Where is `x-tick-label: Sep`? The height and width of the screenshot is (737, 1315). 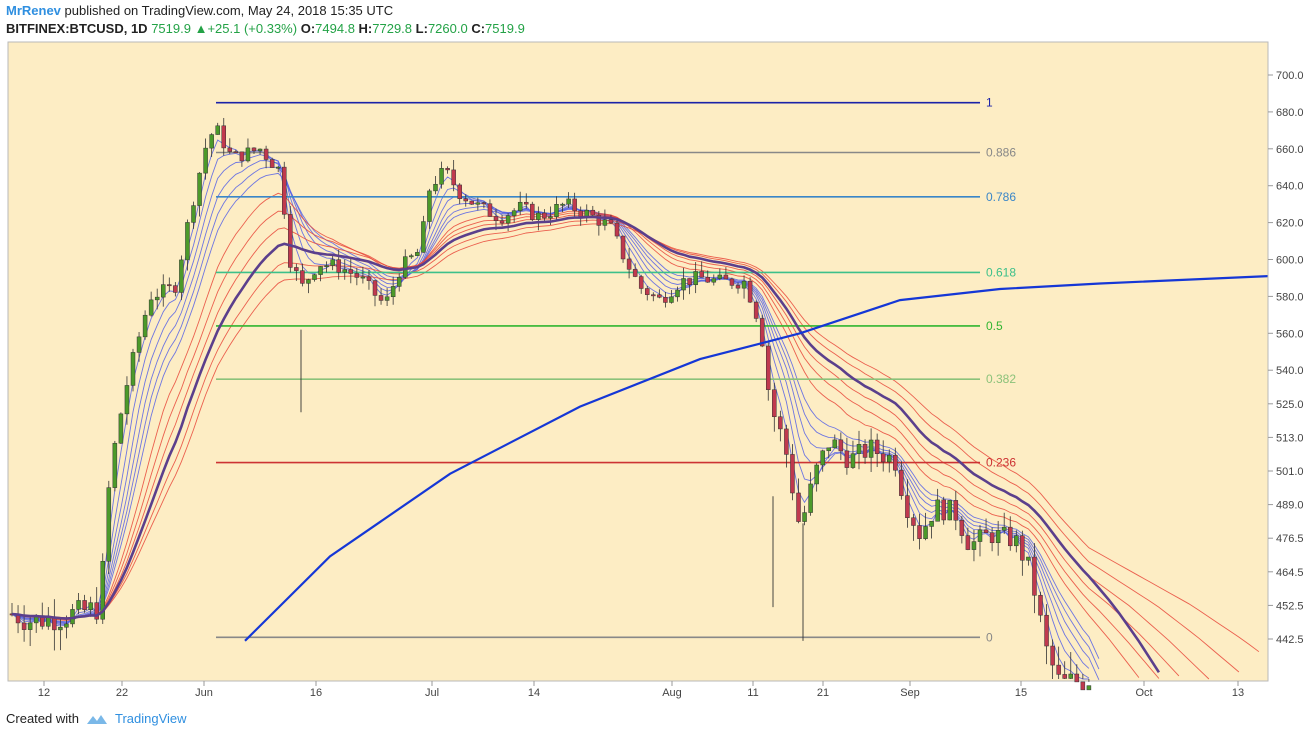
x-tick-label: Sep is located at coordinates (910, 693).